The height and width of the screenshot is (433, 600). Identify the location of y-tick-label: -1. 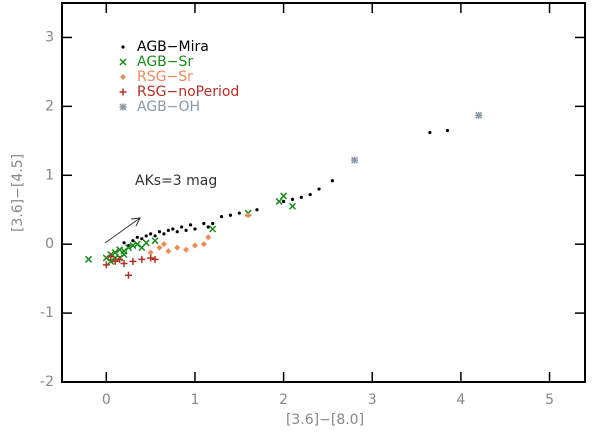
(47, 313).